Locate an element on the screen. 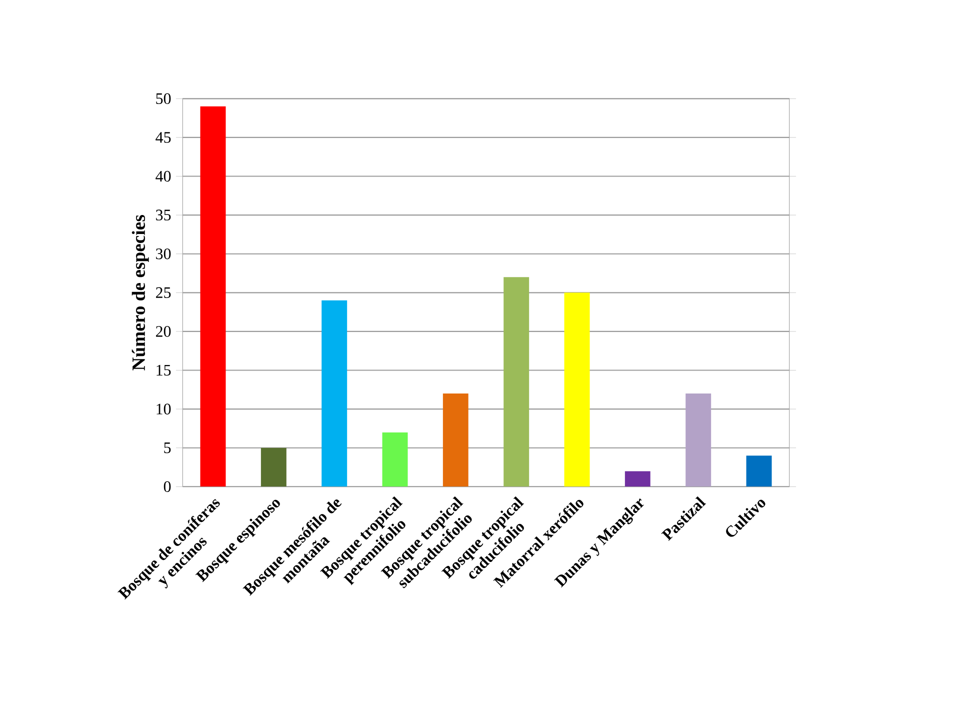  y-tick-label: 15 is located at coordinates (163, 370).